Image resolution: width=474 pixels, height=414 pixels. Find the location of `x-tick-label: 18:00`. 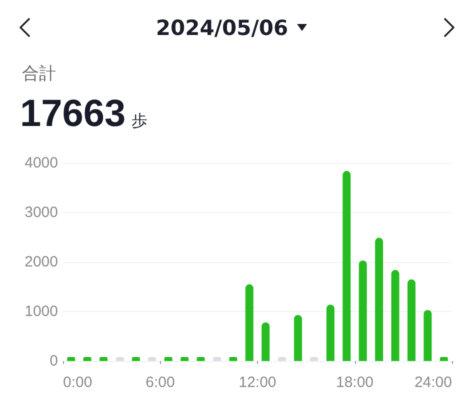

x-tick-label: 18:00 is located at coordinates (355, 382).